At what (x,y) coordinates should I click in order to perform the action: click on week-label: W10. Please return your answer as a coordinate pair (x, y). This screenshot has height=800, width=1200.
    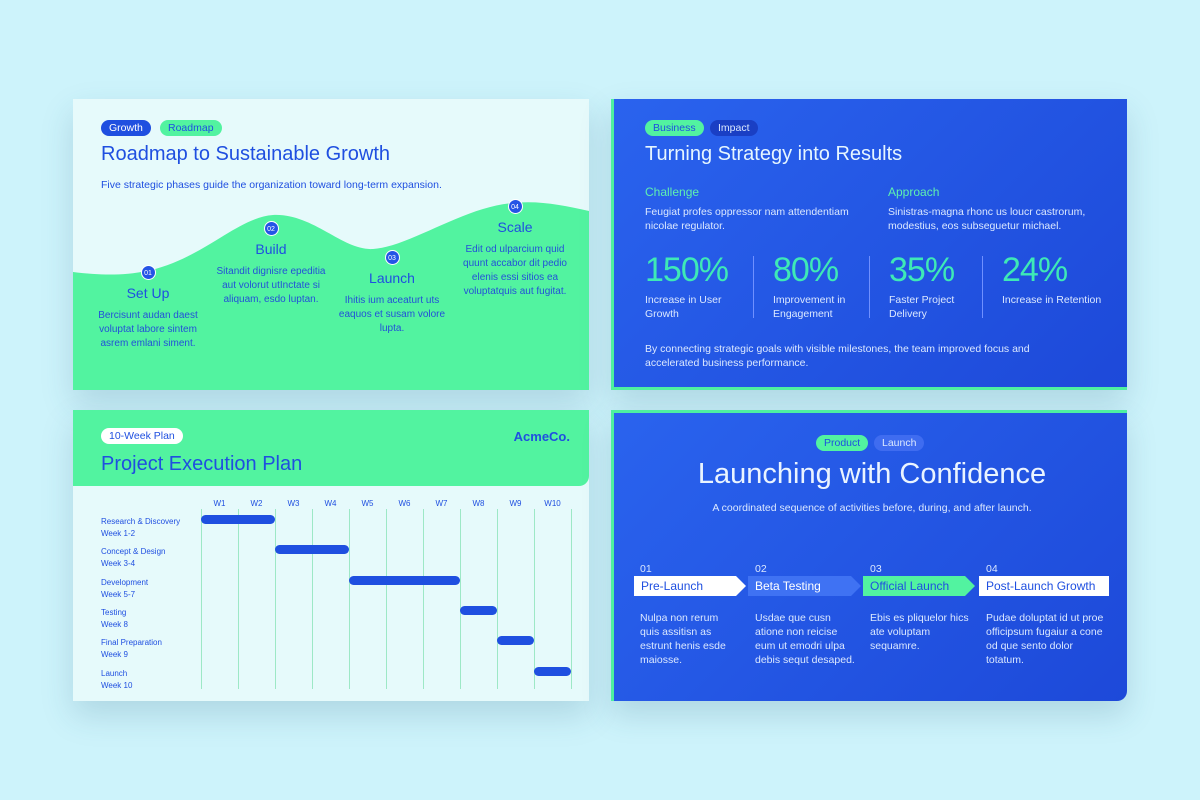
    Looking at the image, I should click on (552, 503).